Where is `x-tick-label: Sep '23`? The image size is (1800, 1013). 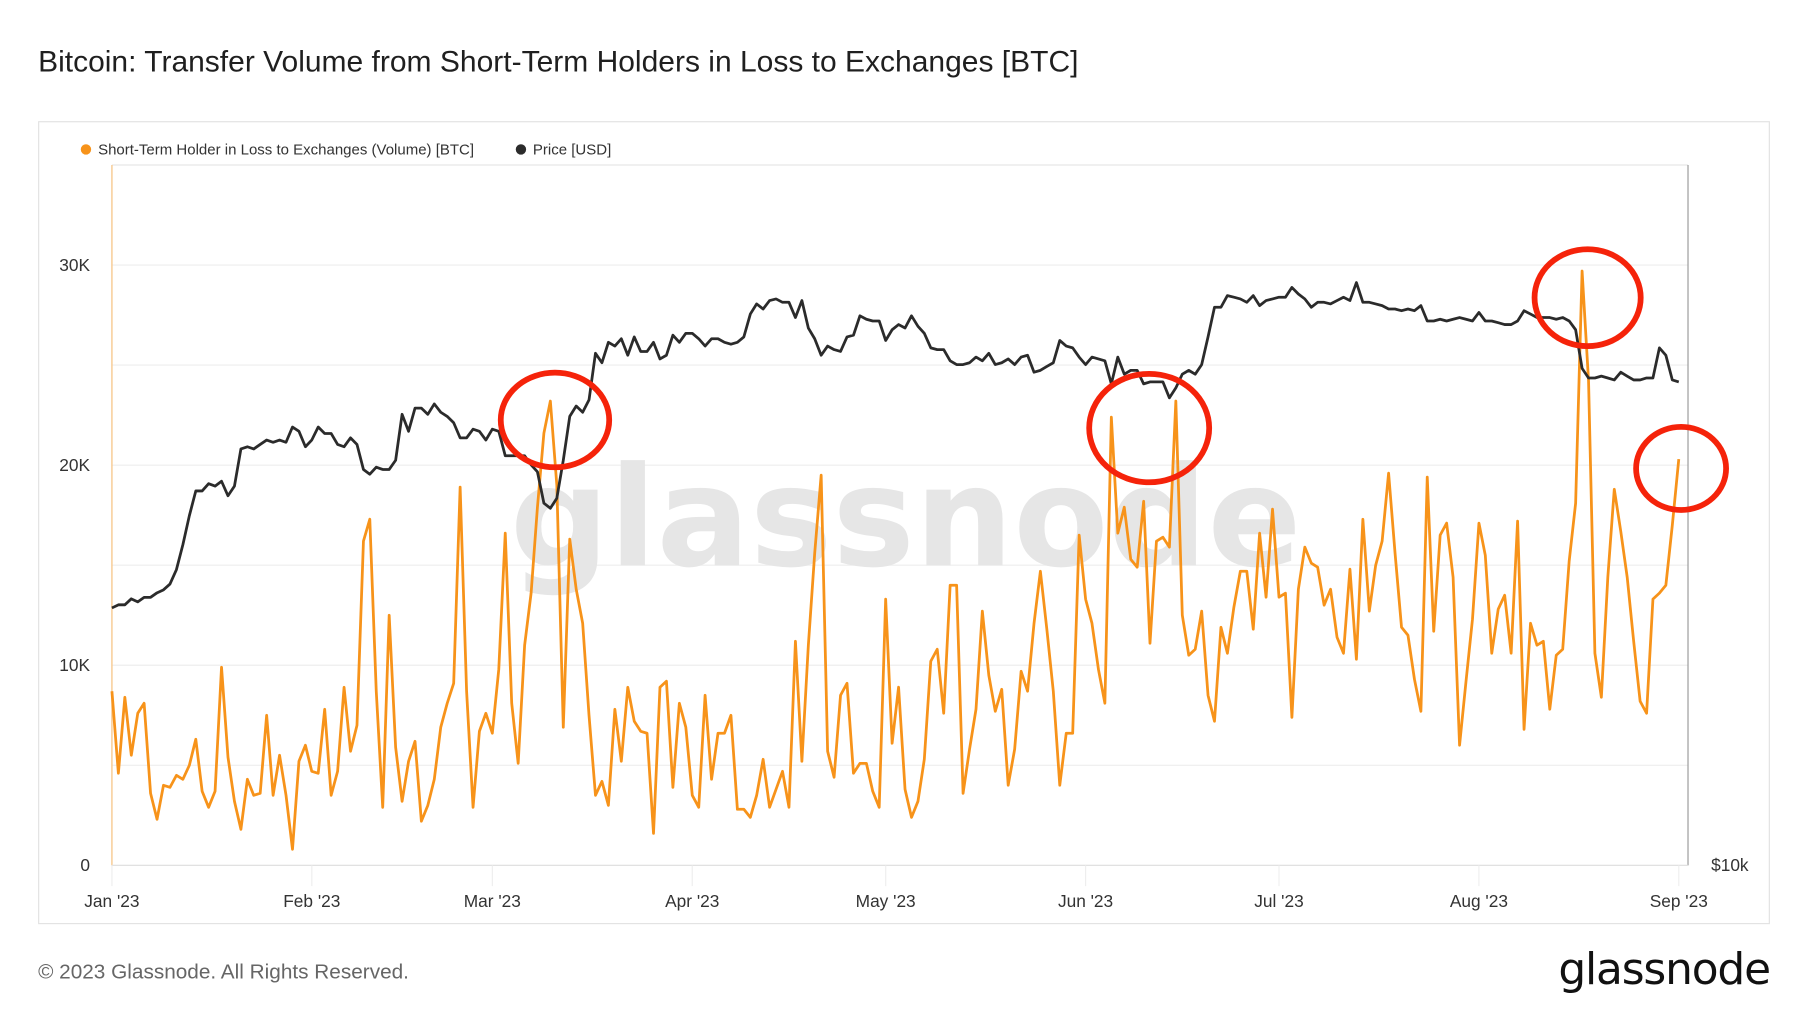 x-tick-label: Sep '23 is located at coordinates (1679, 901).